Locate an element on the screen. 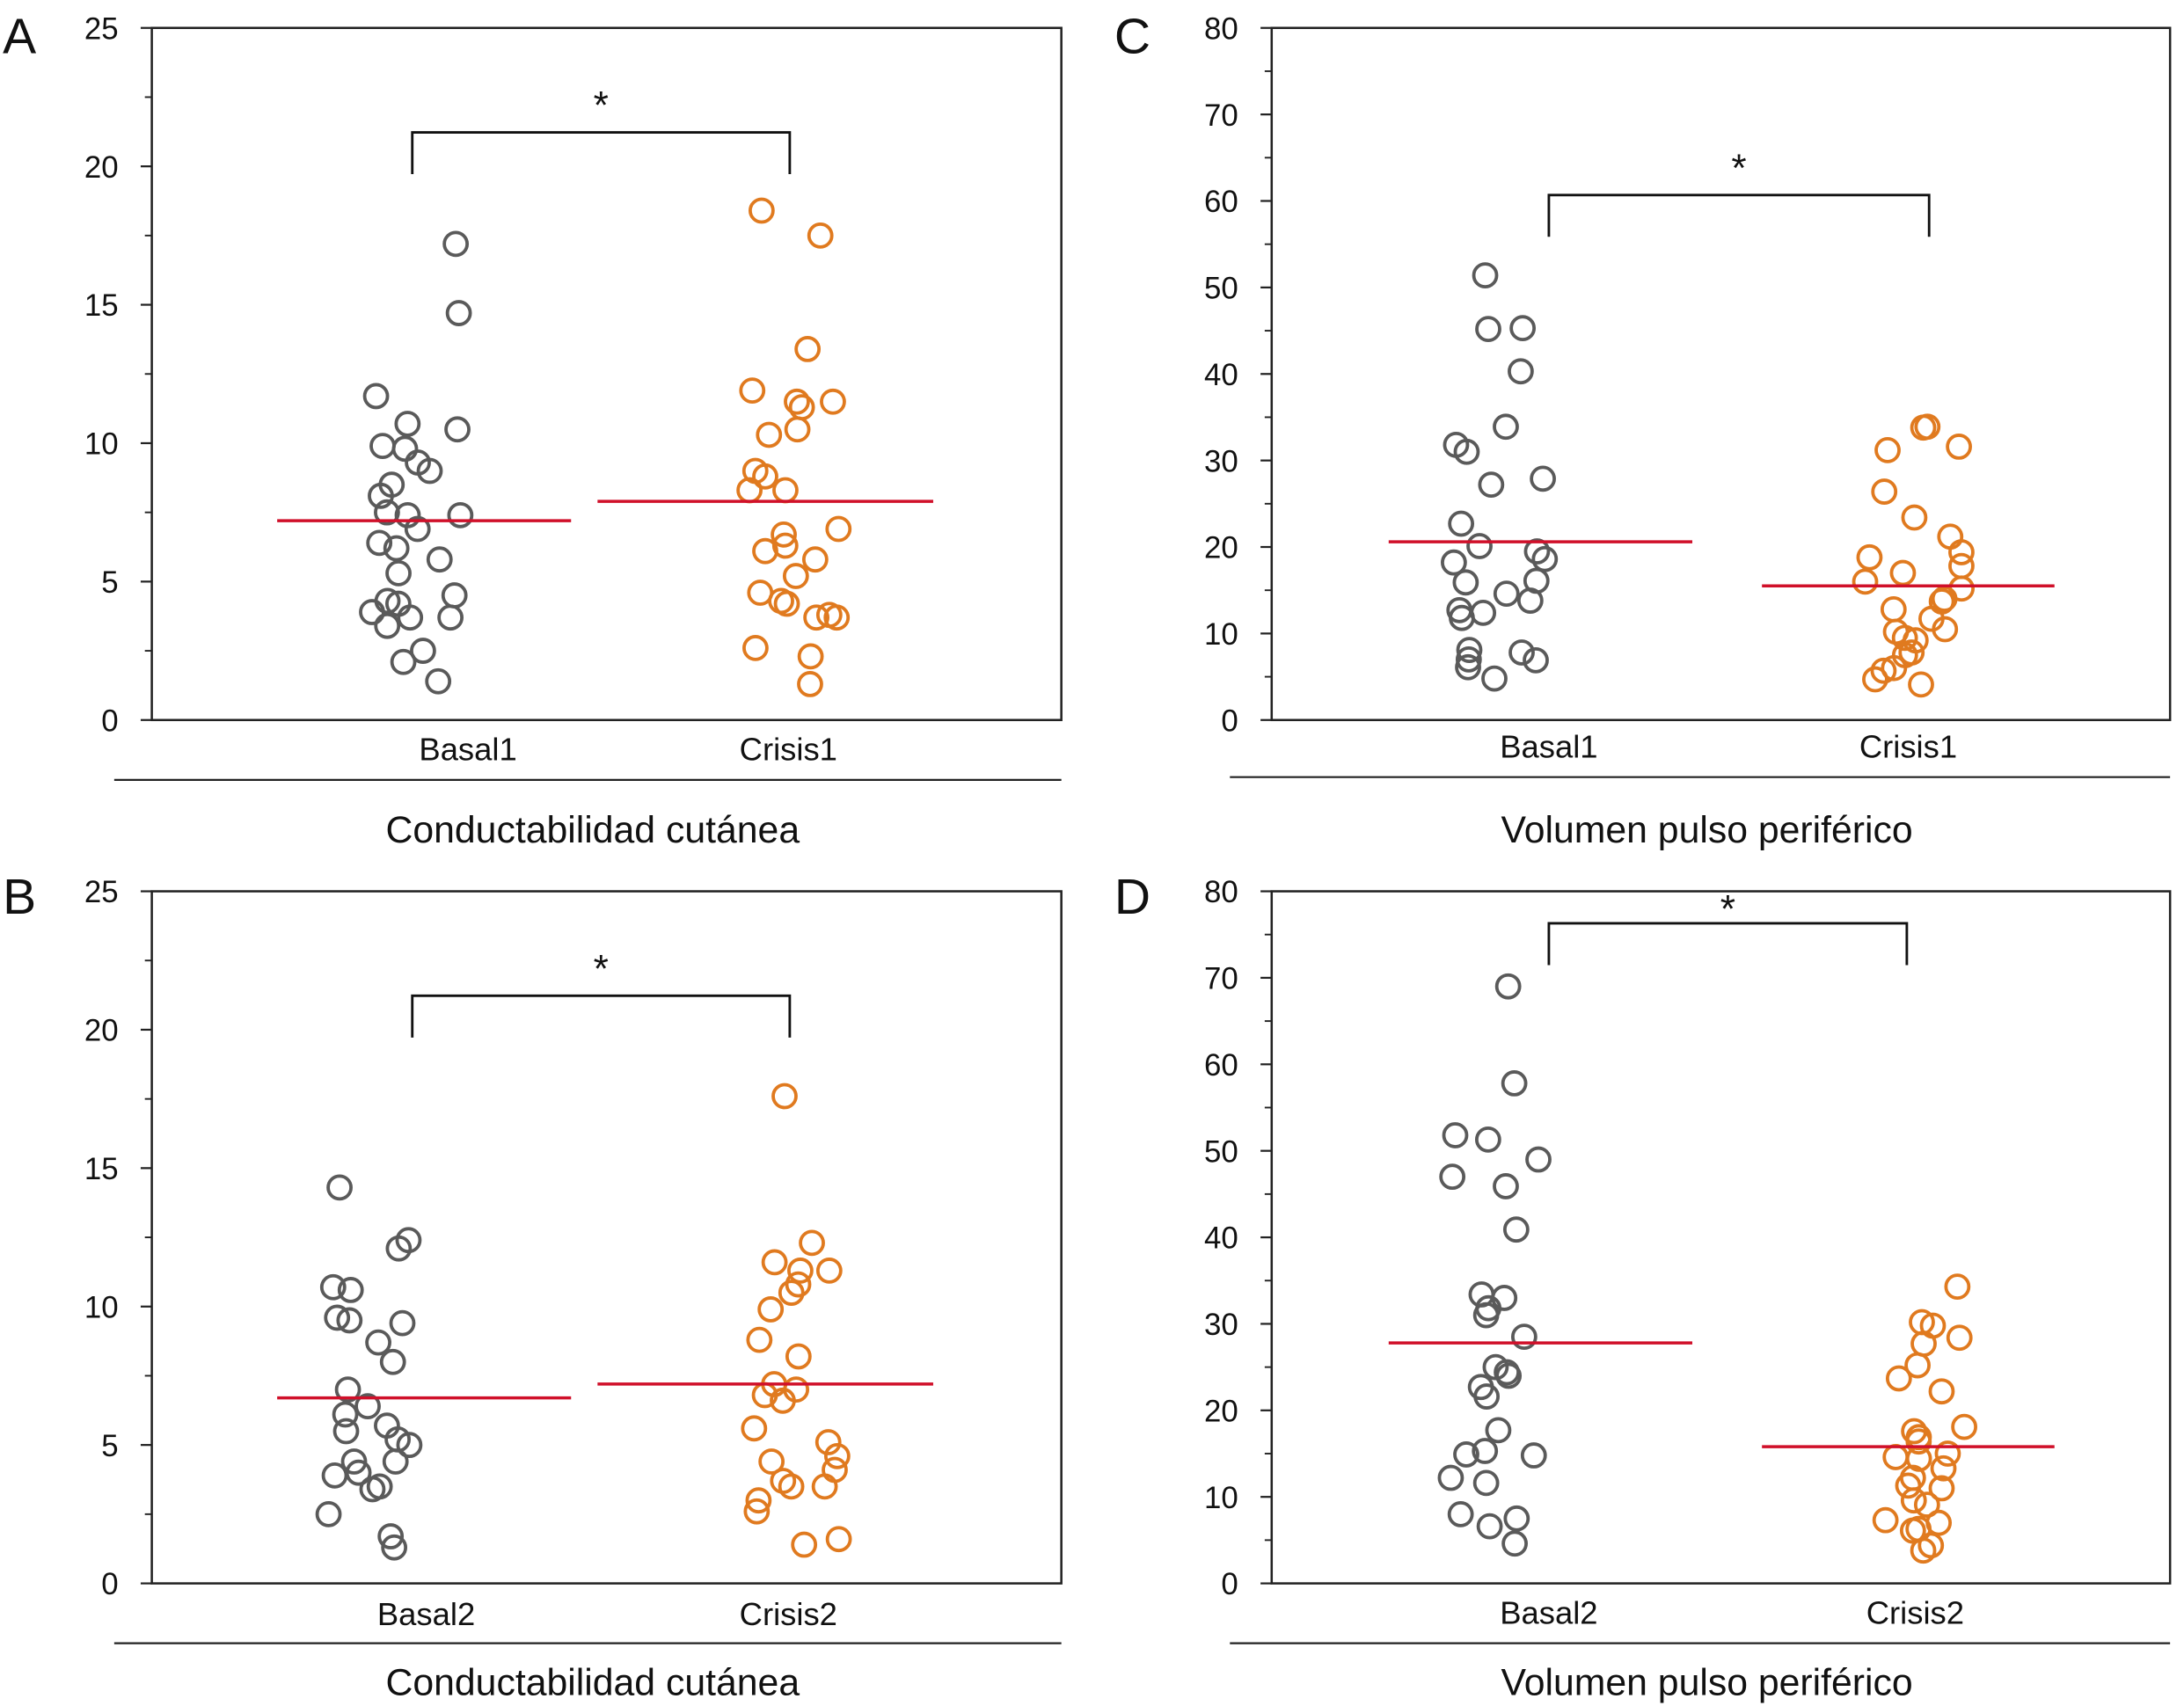  group-label: Conductabilidad cutánea is located at coordinates (592, 1682).